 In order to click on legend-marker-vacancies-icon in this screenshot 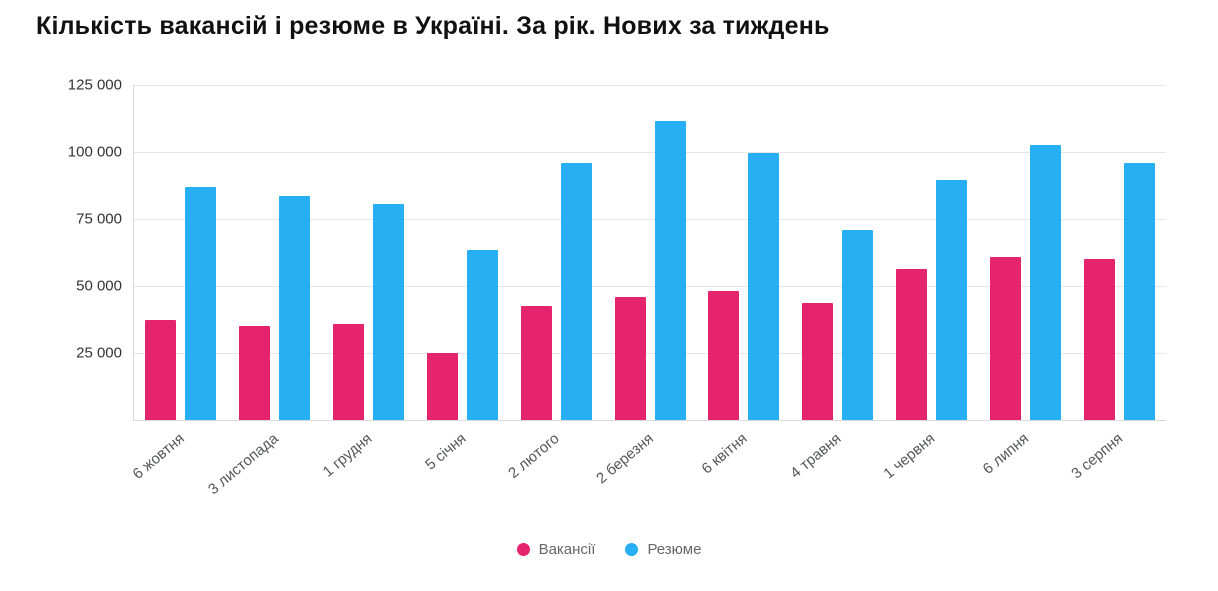, I will do `click(523, 549)`.